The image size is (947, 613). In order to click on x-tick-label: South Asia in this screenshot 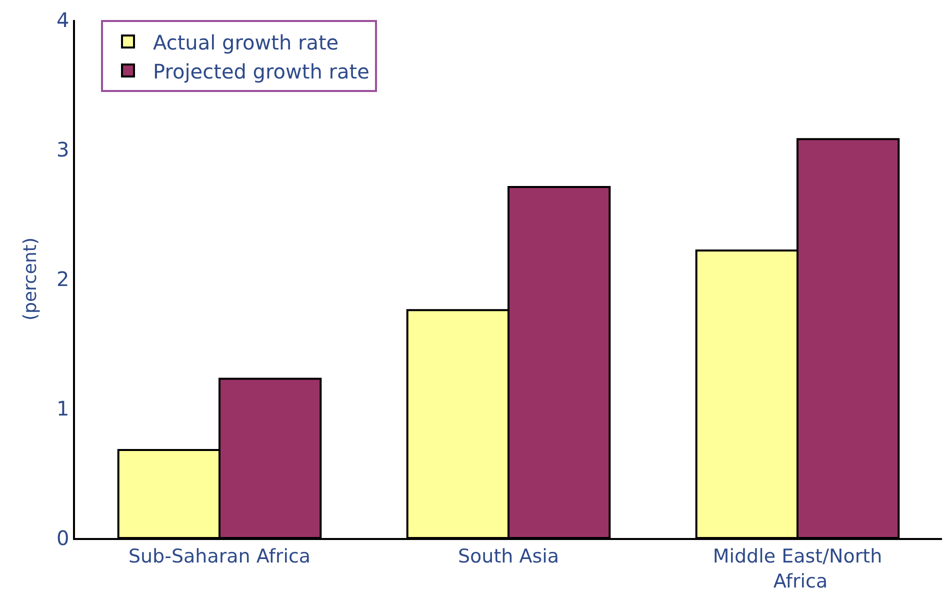, I will do `click(509, 557)`.